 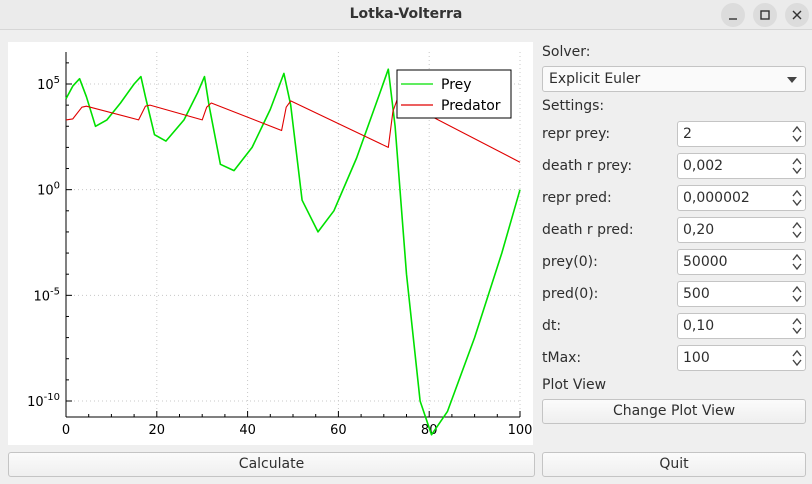 I want to click on solver-dropdown: Explicit Euler, so click(x=674, y=79).